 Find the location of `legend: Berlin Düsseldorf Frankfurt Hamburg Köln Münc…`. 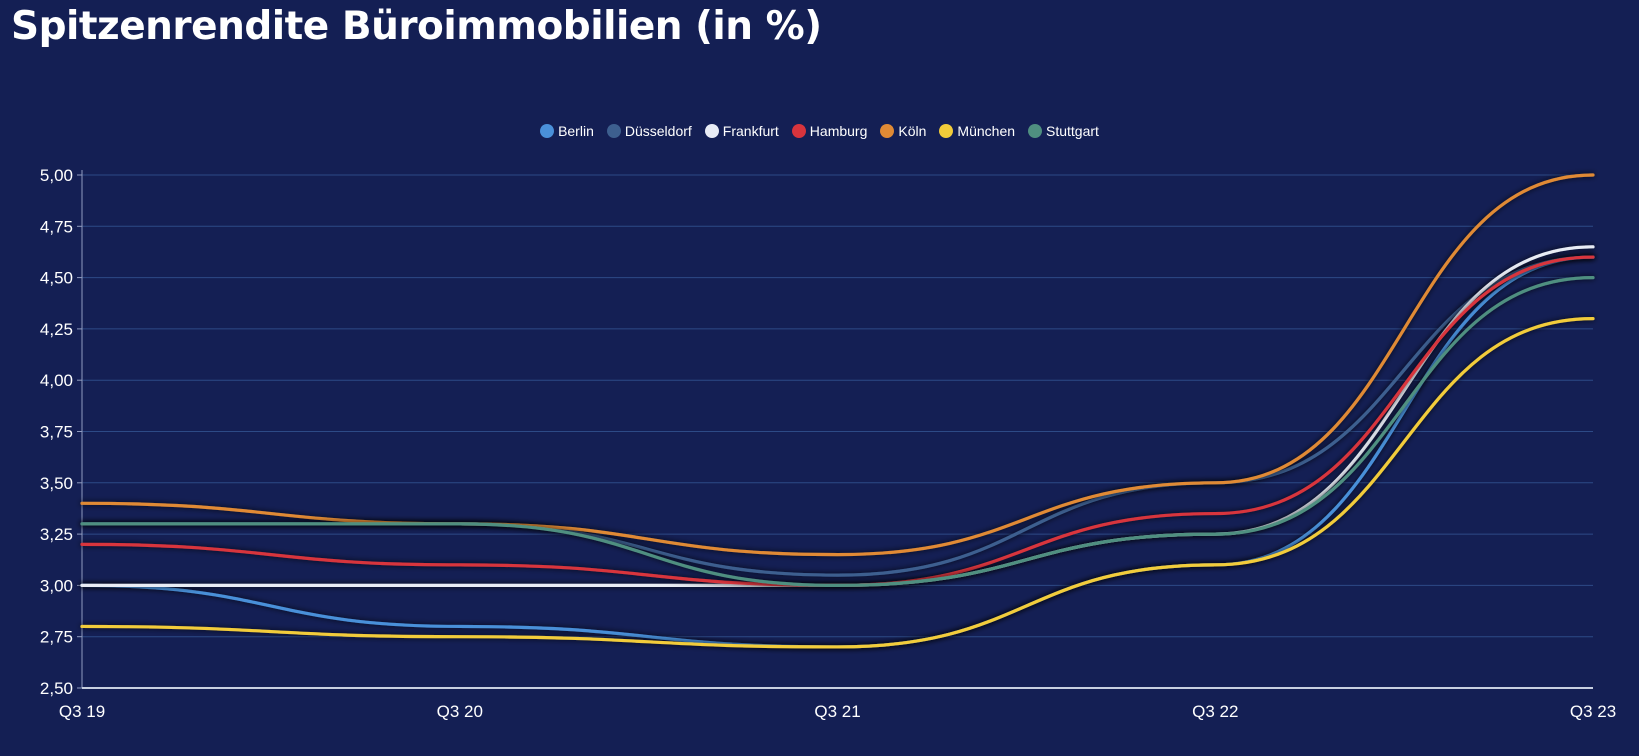

legend: Berlin Düsseldorf Frankfurt Hamburg Köln Münc… is located at coordinates (819, 131).